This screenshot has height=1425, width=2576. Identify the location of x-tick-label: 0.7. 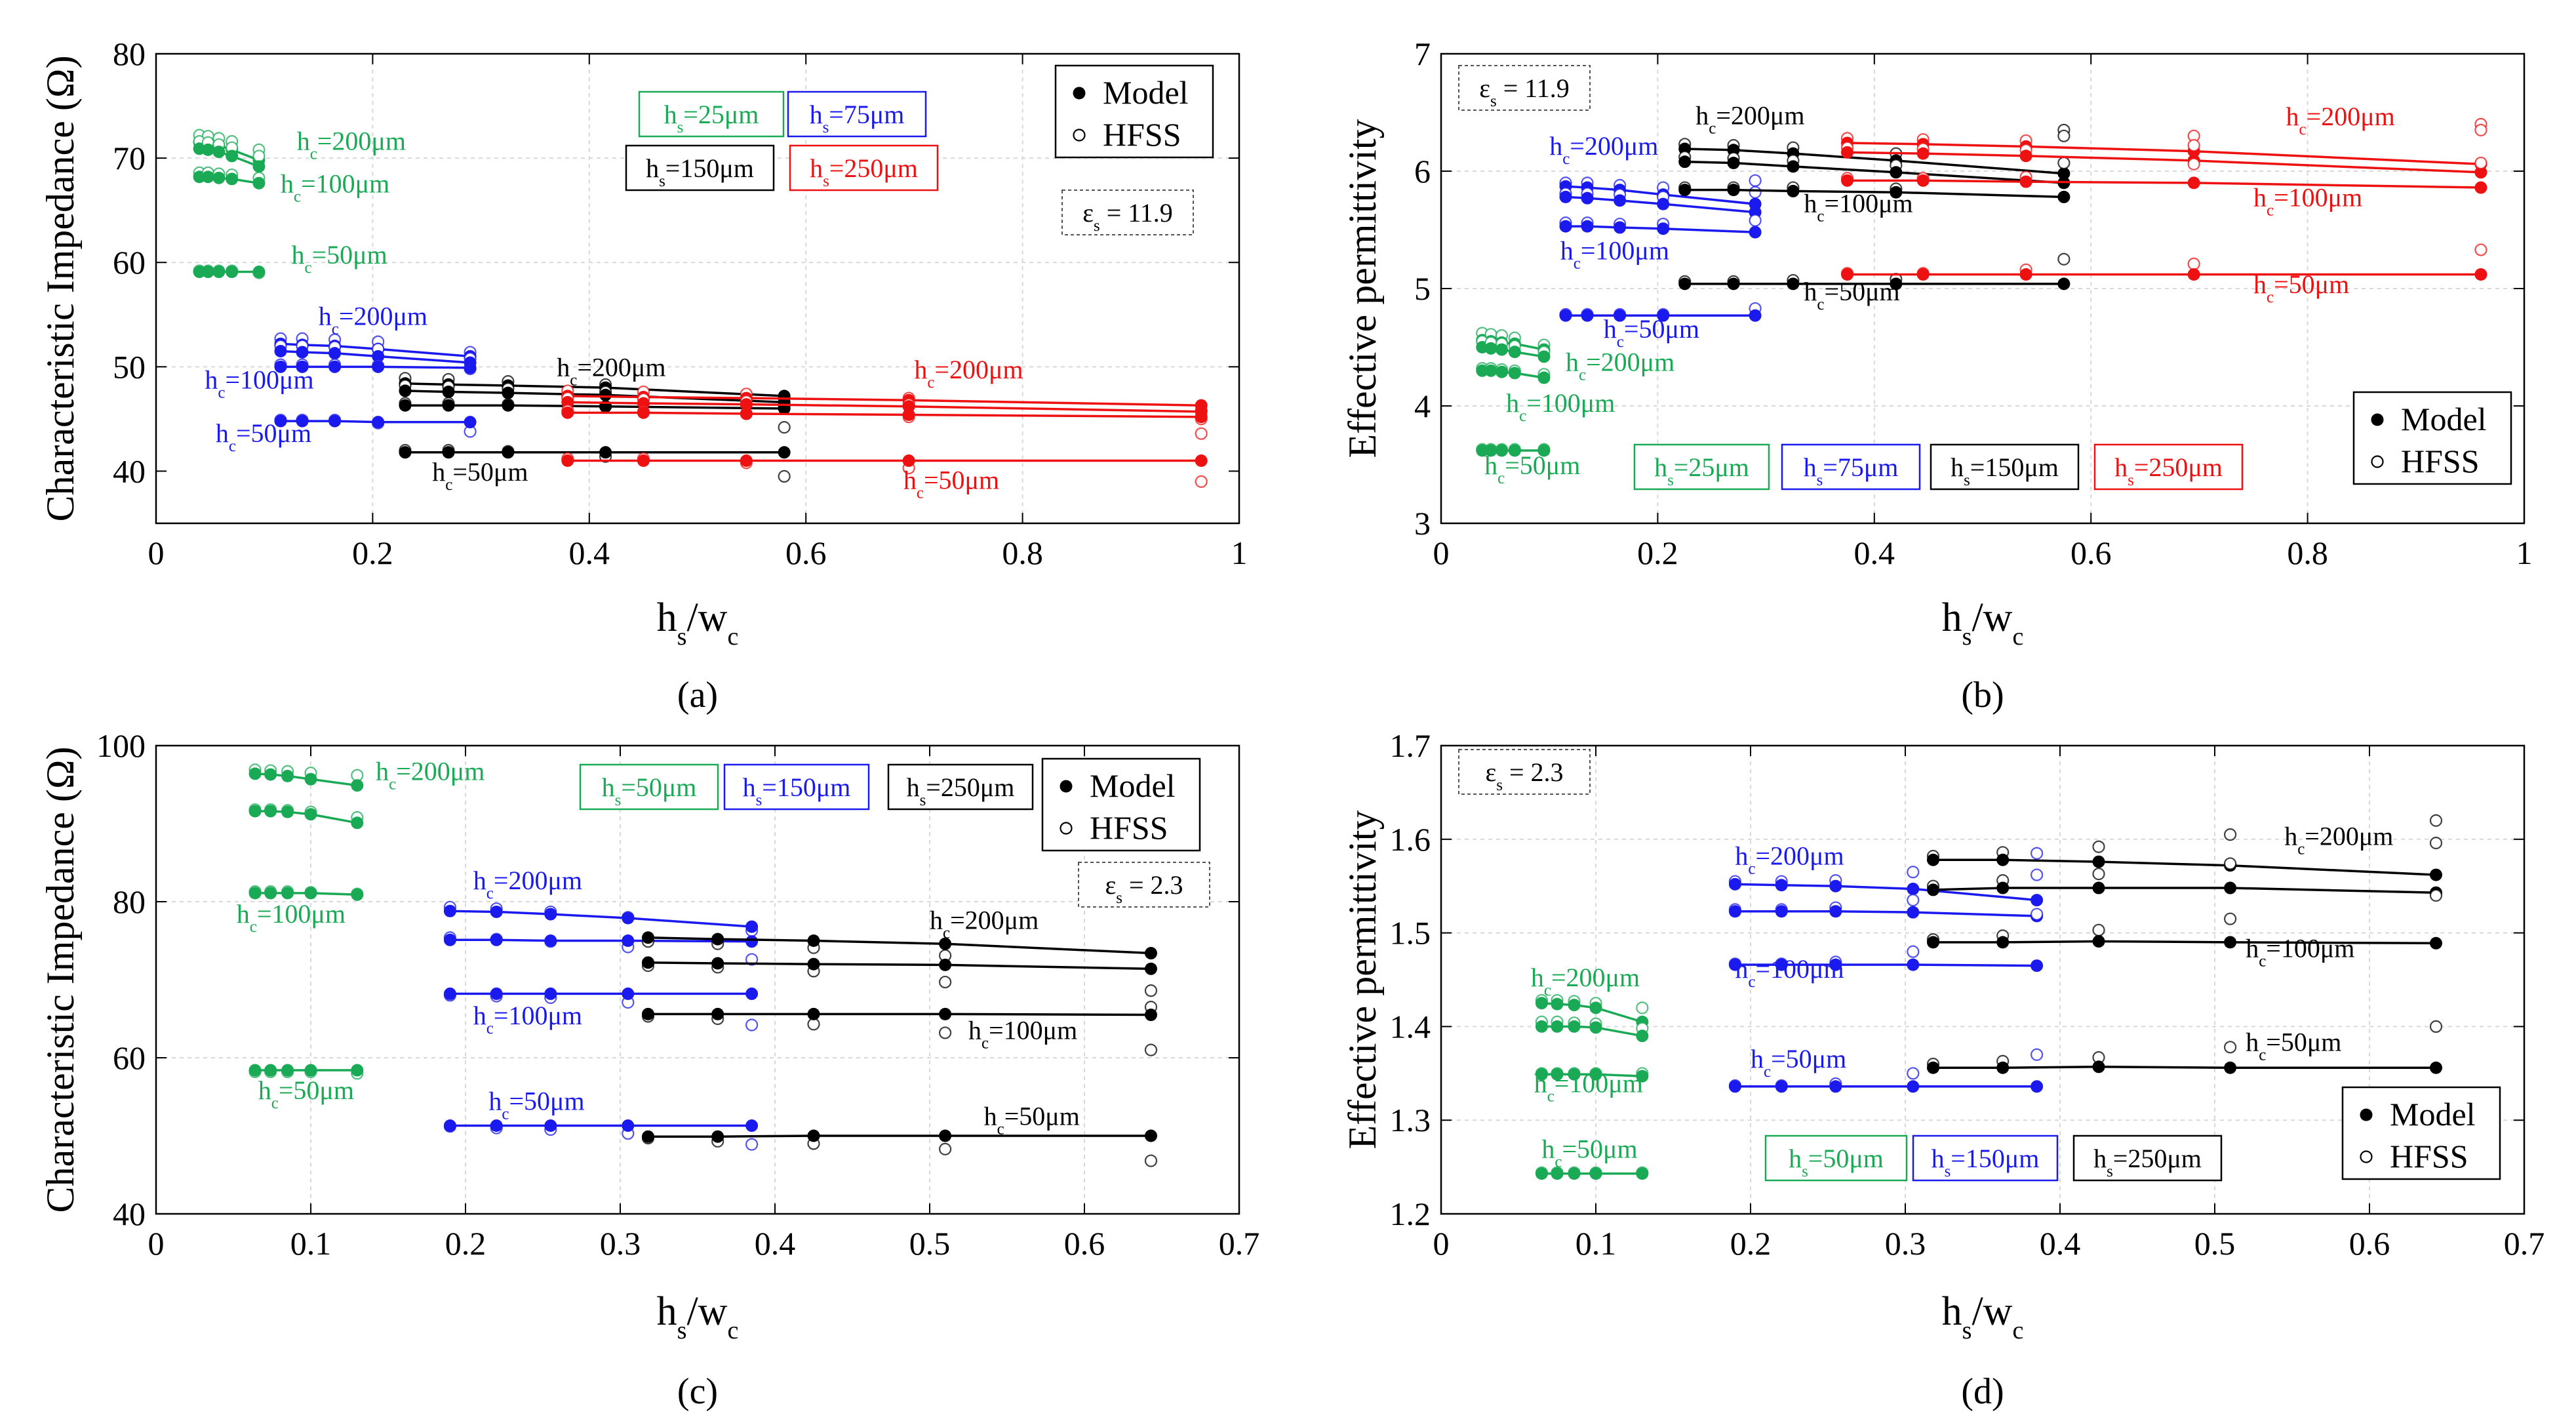
(1239, 1243).